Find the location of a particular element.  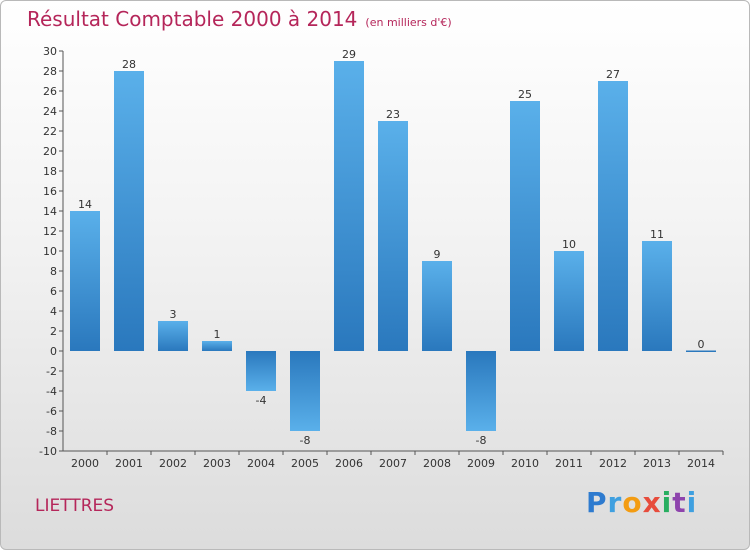

x-tick-label: 2013 is located at coordinates (657, 463).